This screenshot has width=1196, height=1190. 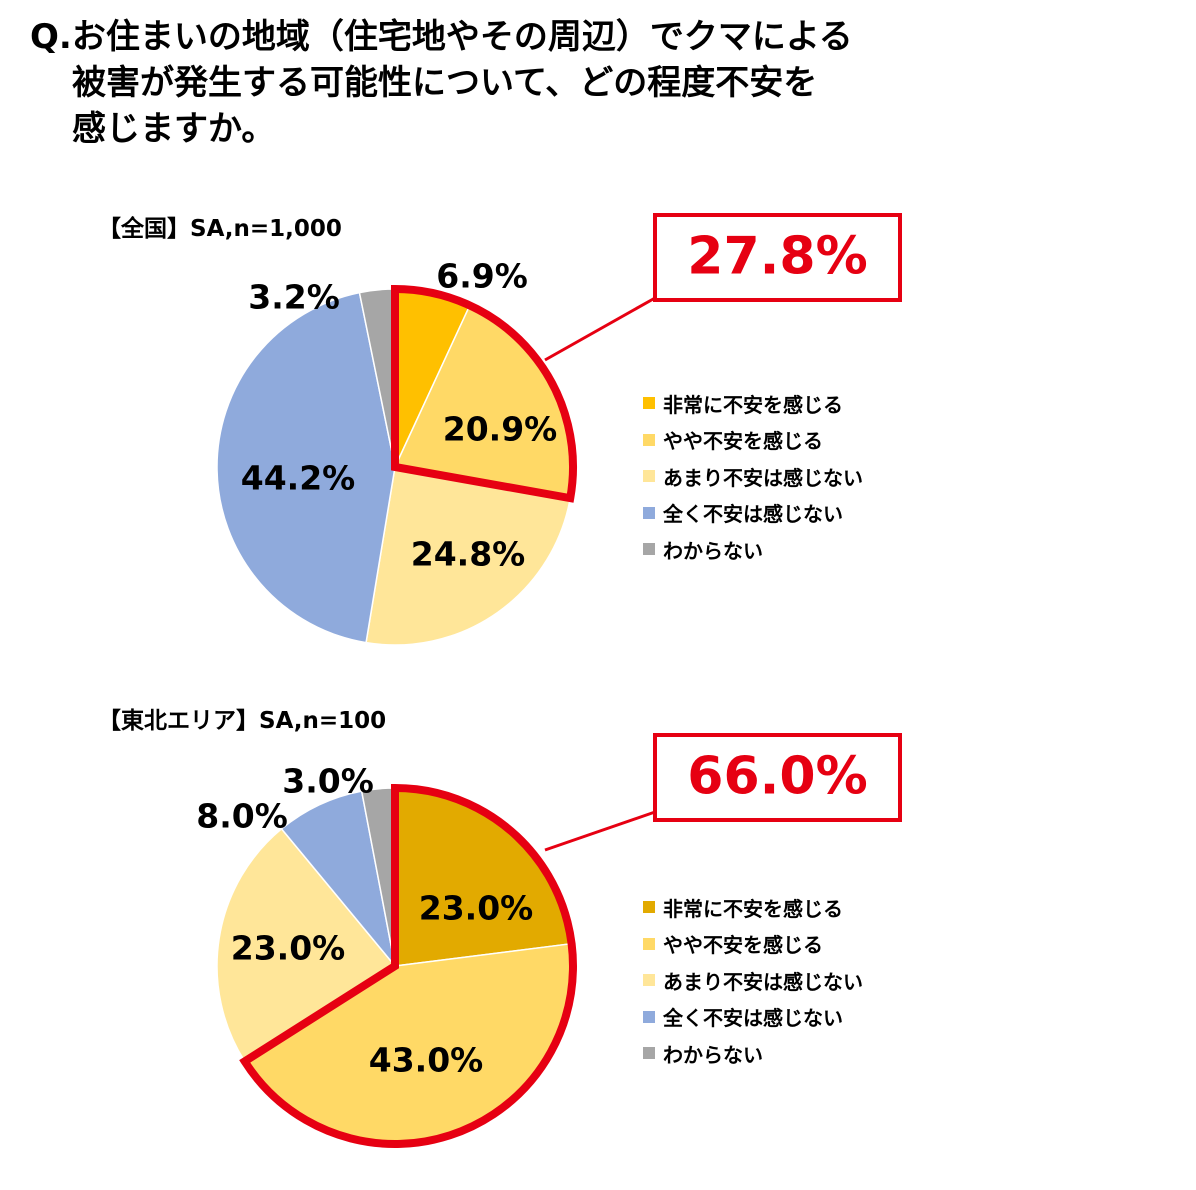 I want to click on legend-item-somewhat-anxious-tohoku: やや不安を感じる, so click(x=753, y=944).